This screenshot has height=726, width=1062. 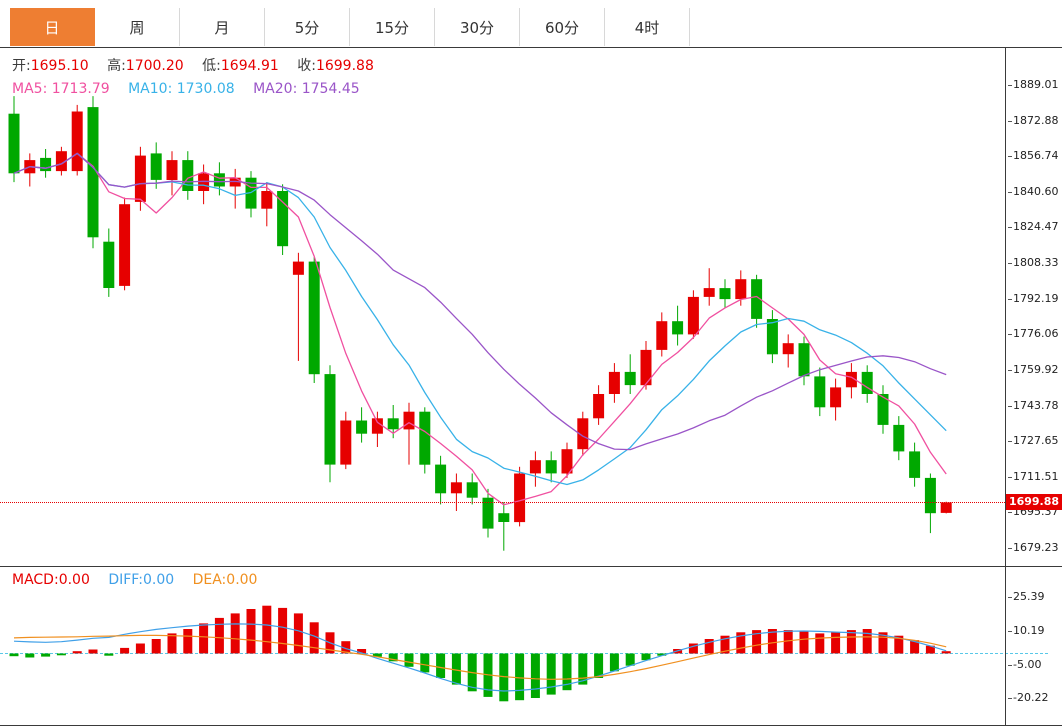 What do you see at coordinates (307, 27) in the screenshot?
I see `tab-5min: 5分` at bounding box center [307, 27].